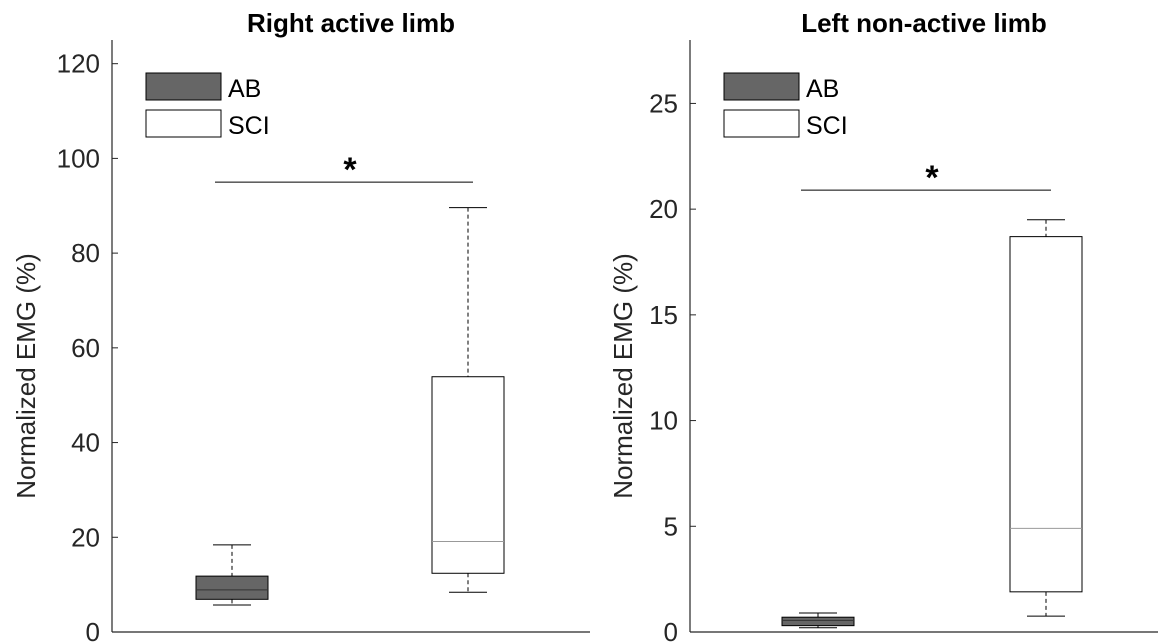 Image resolution: width=1158 pixels, height=644 pixels. Describe the element at coordinates (78, 64) in the screenshot. I see `y-tick-label: 120` at that location.